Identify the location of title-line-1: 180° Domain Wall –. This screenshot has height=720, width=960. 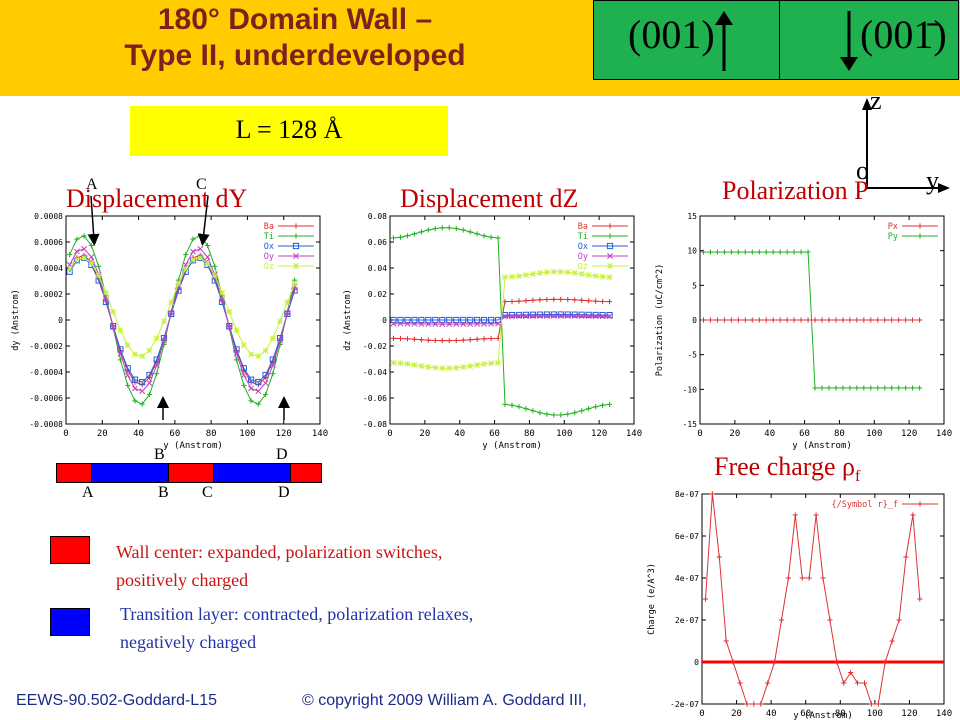
(295, 19).